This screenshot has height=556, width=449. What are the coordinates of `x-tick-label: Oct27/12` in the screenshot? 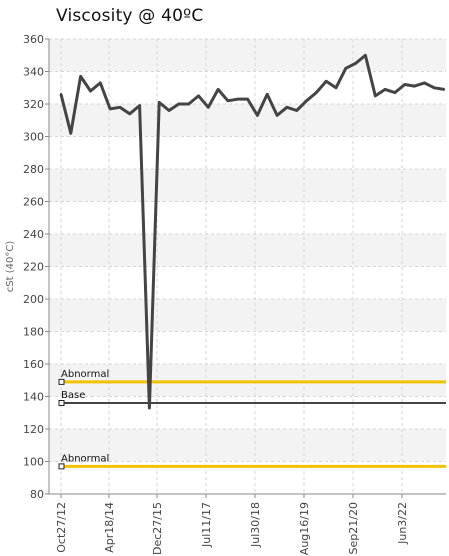 It's located at (61, 527).